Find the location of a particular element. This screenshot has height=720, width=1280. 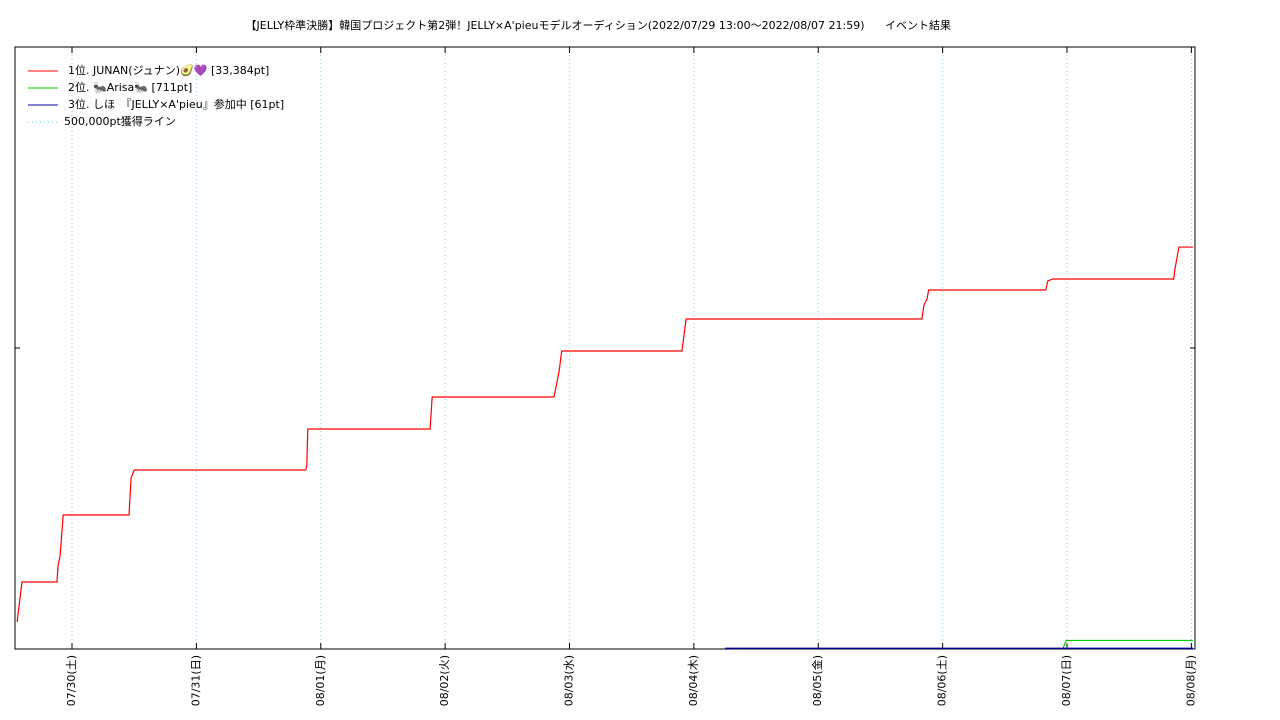

chart-subtitle: イベント結果 is located at coordinates (918, 25).